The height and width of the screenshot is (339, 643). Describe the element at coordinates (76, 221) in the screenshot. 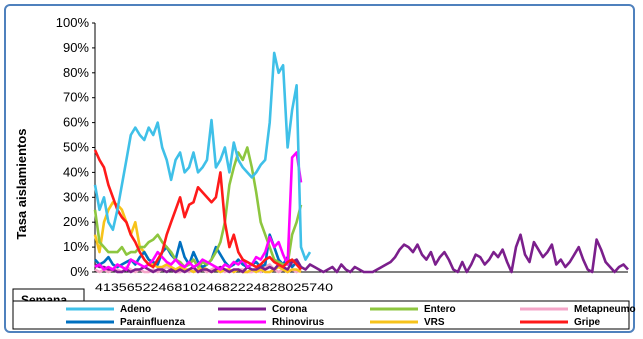

I see `y-tick-label: 20%` at that location.